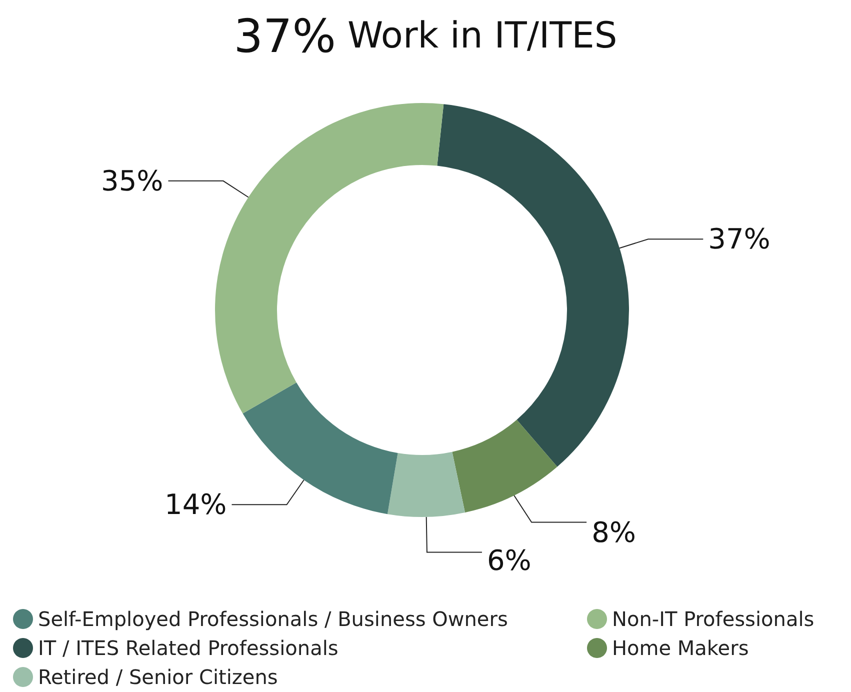 The width and height of the screenshot is (851, 692). What do you see at coordinates (158, 677) in the screenshot?
I see `legend-label: Retired / Senior Citizens` at bounding box center [158, 677].